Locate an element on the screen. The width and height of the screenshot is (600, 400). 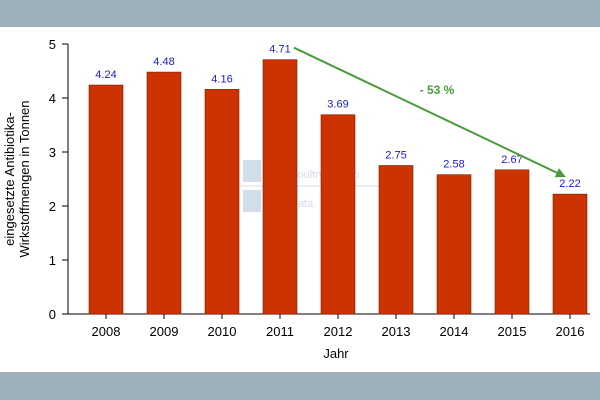
y-tick-label: 4 is located at coordinates (52, 98).